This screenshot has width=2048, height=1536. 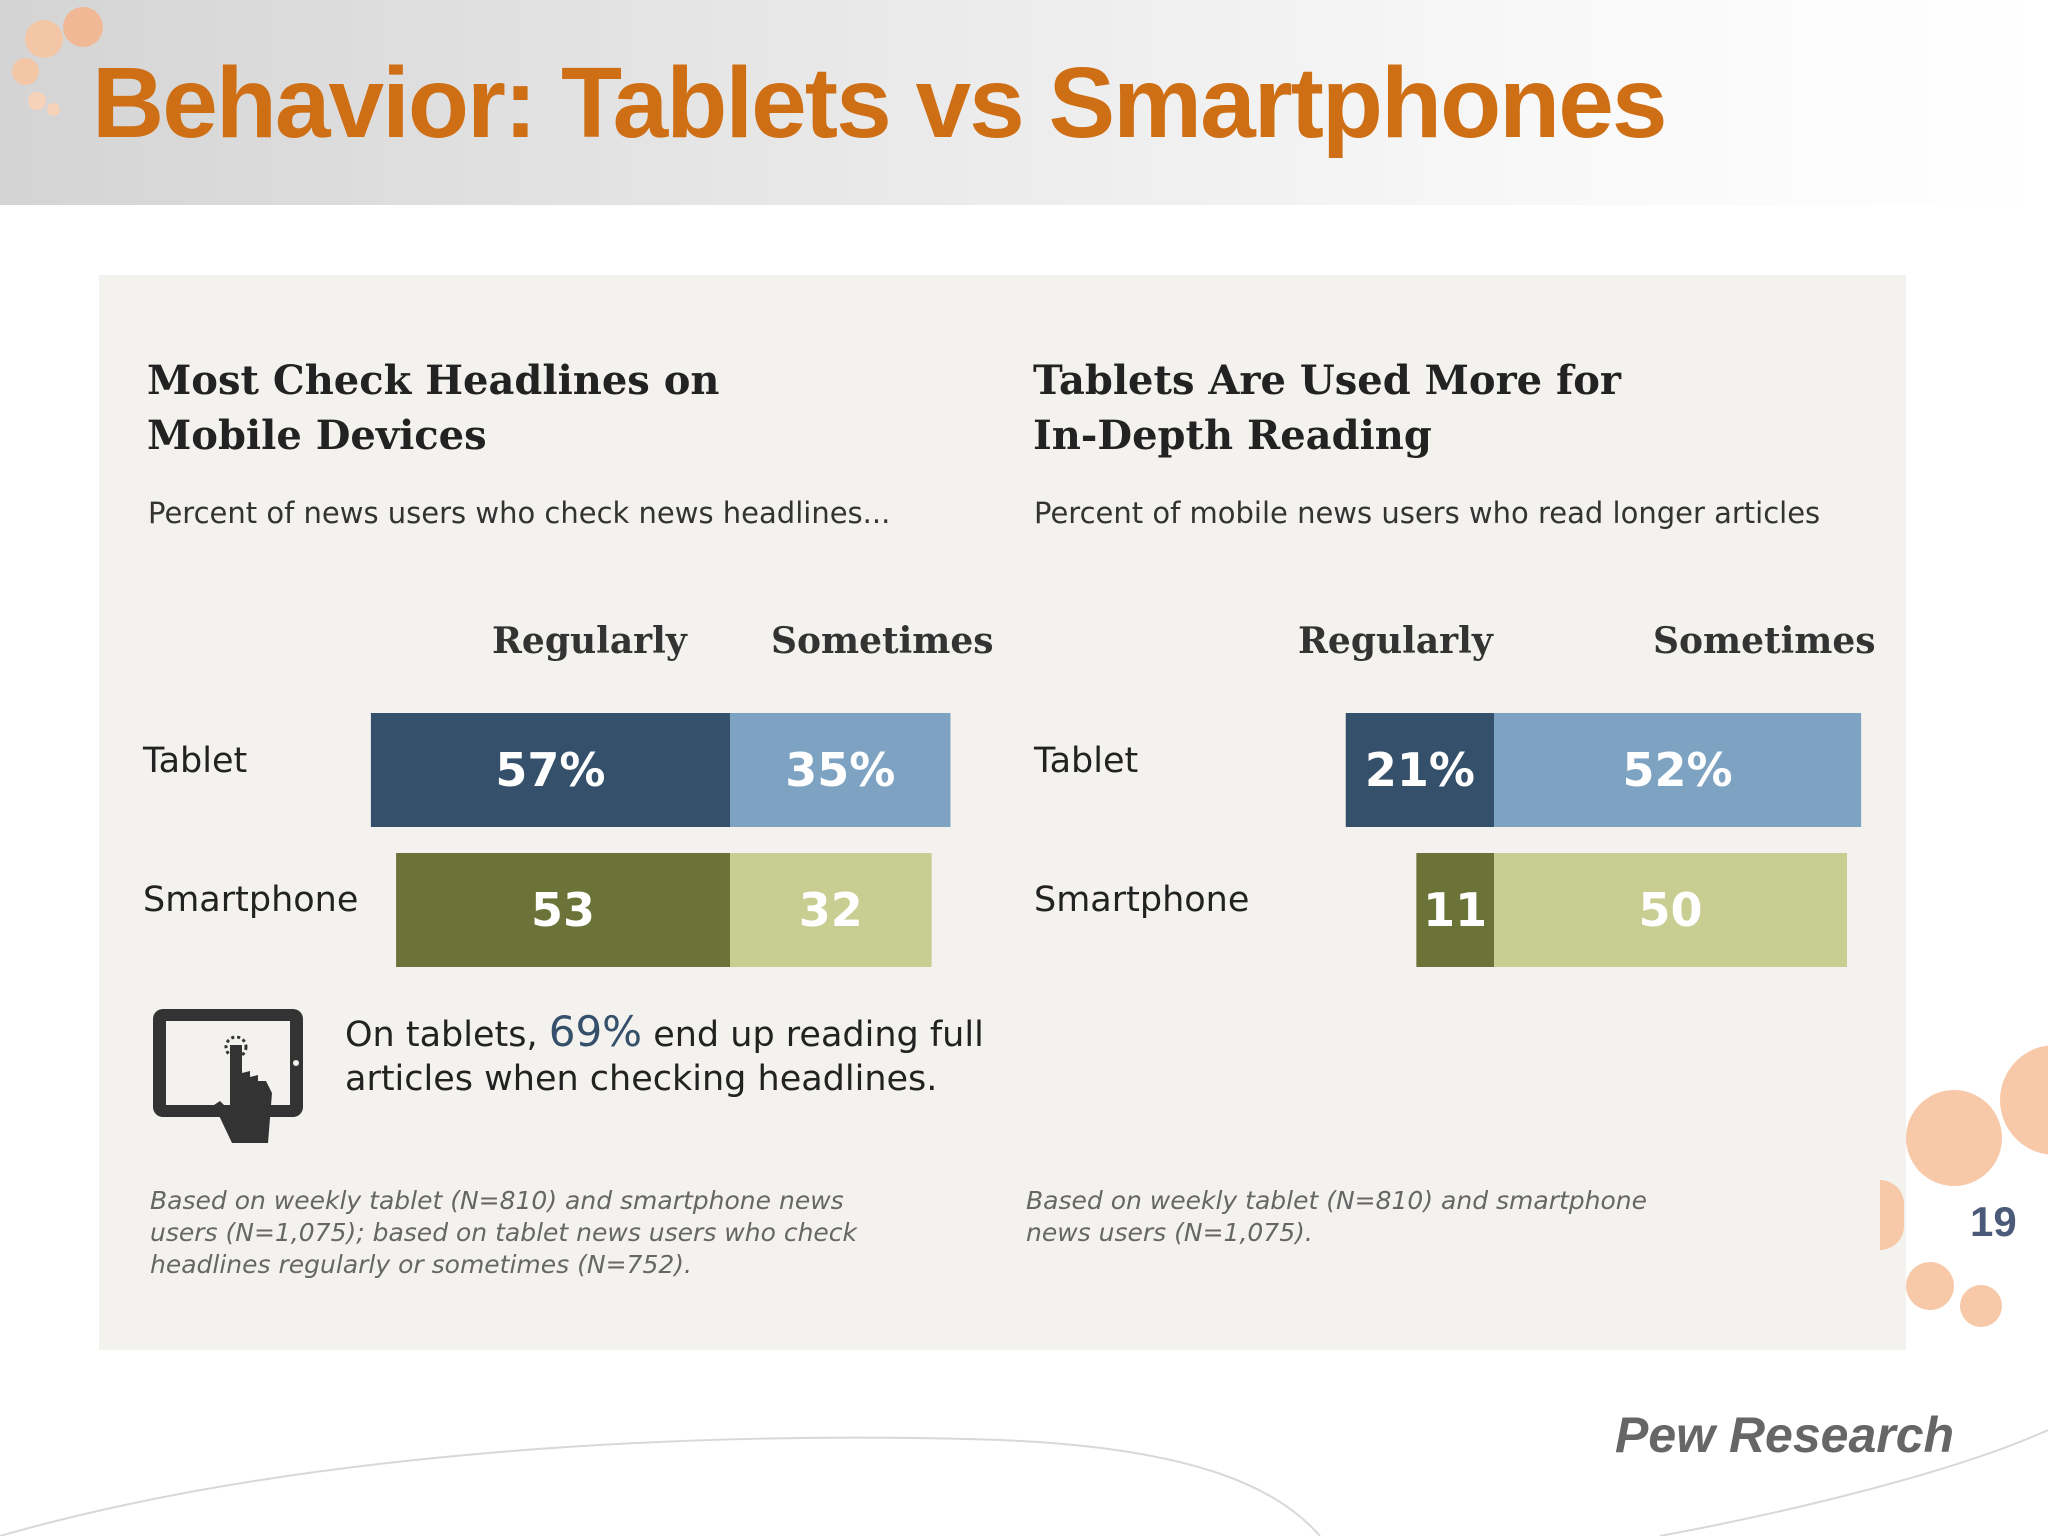 I want to click on chart-1-bar-label-tablet-regularly: 57%, so click(x=550, y=770).